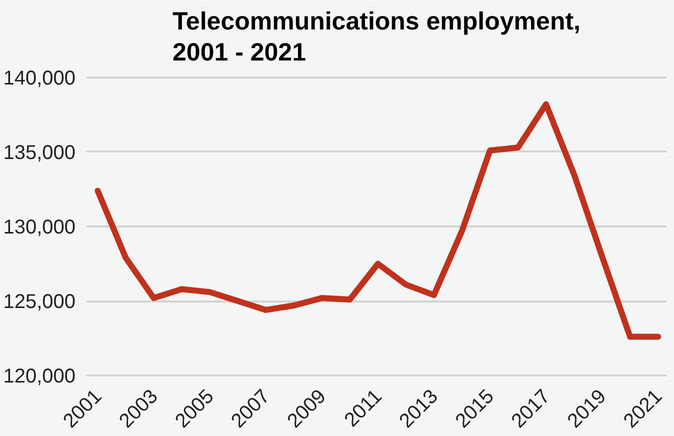 This screenshot has width=674, height=436. What do you see at coordinates (39, 153) in the screenshot?
I see `y-tick-label: 135,000` at bounding box center [39, 153].